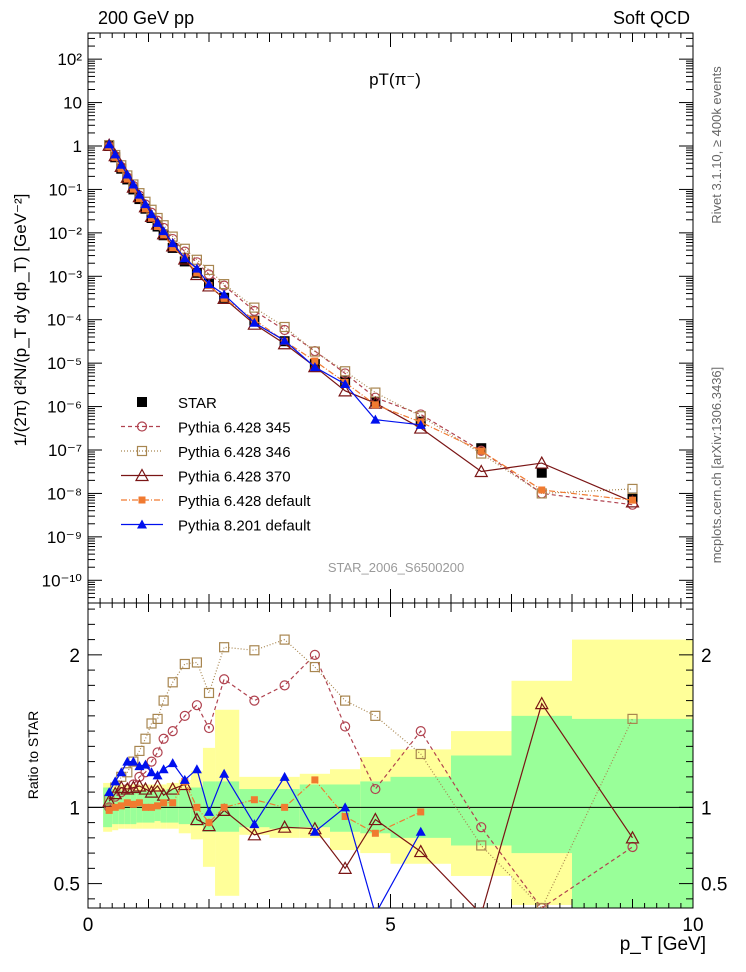 Image resolution: width=746 pixels, height=972 pixels. I want to click on y-tick-label: 10⁻¹⁰, so click(62, 580).